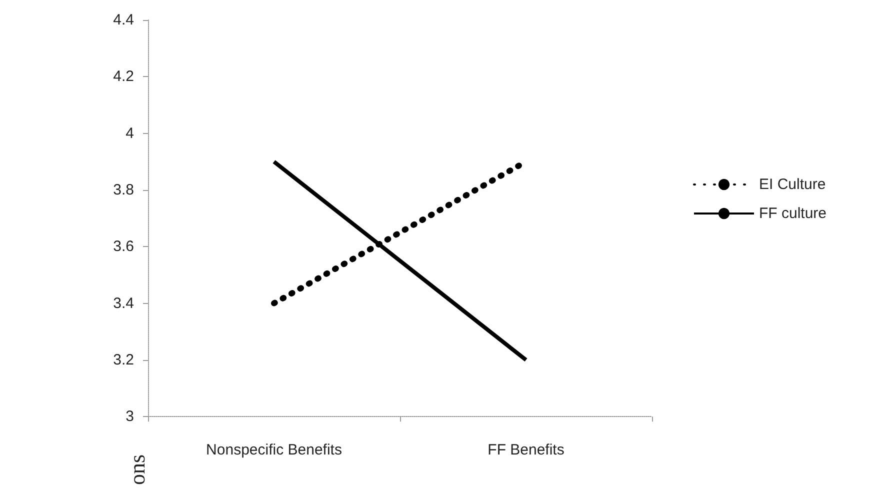 Image resolution: width=885 pixels, height=488 pixels. Describe the element at coordinates (123, 359) in the screenshot. I see `y-tick-label: 3.2` at that location.